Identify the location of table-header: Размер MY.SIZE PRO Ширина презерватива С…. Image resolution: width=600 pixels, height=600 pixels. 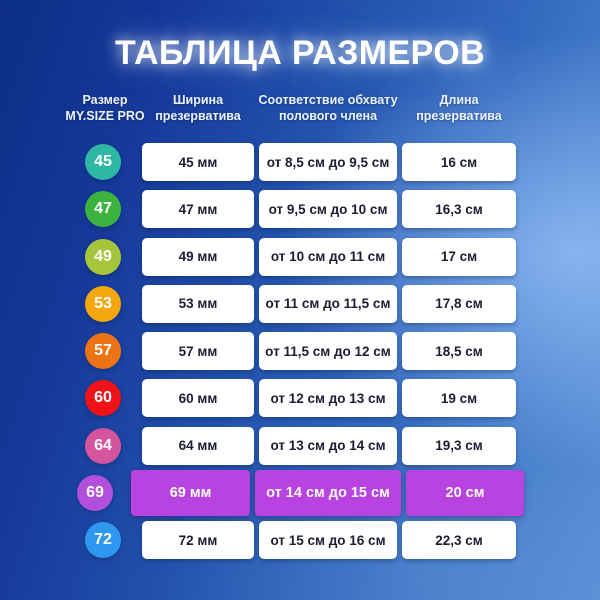
(300, 112).